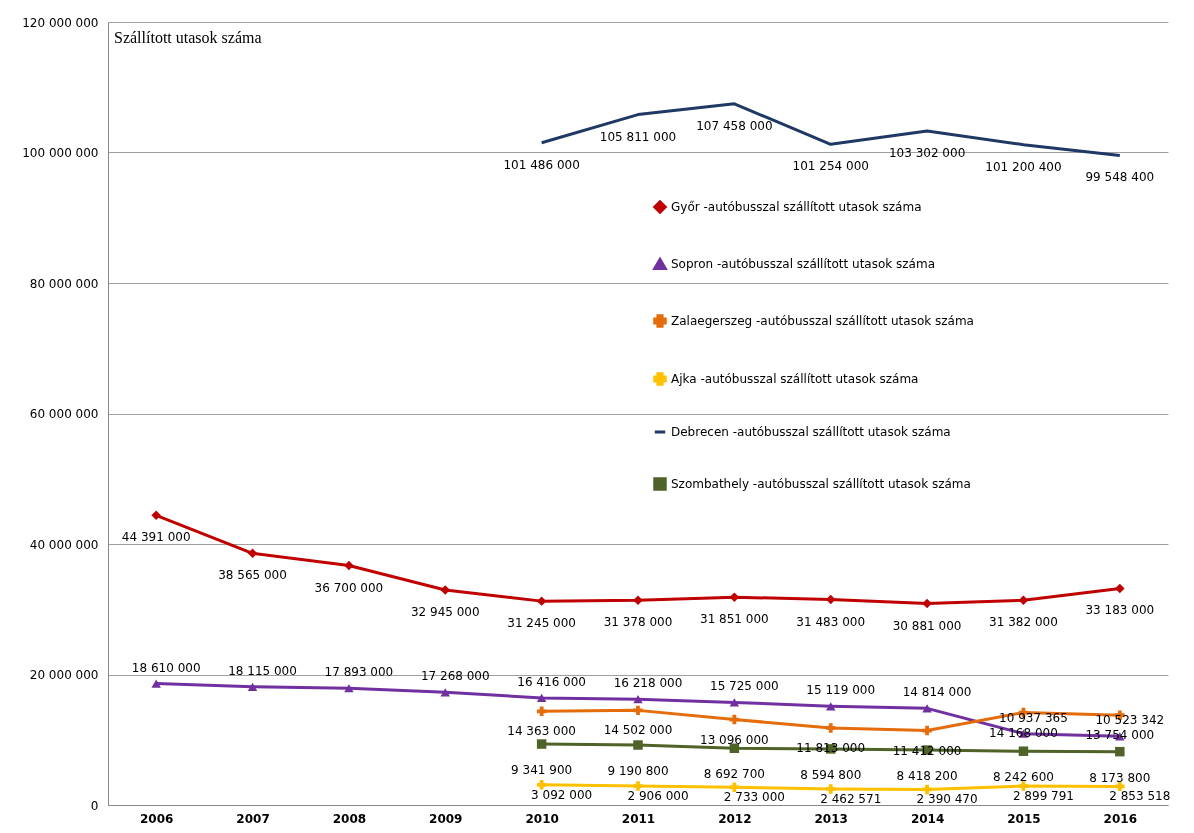 This screenshot has height=833, width=1194. Describe the element at coordinates (253, 818) in the screenshot. I see `x-tick-label: 2007` at that location.